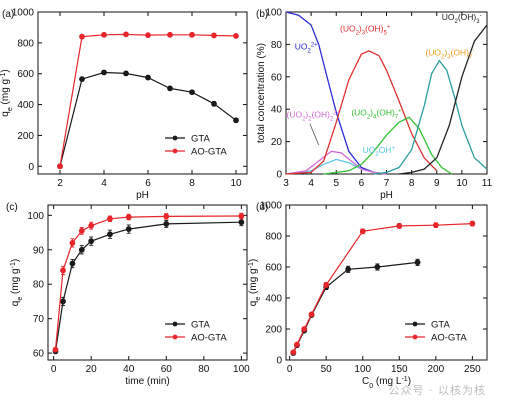 The width and height of the screenshot is (506, 403). What do you see at coordinates (167, 369) in the screenshot?
I see `x-tick-label: 60` at bounding box center [167, 369].